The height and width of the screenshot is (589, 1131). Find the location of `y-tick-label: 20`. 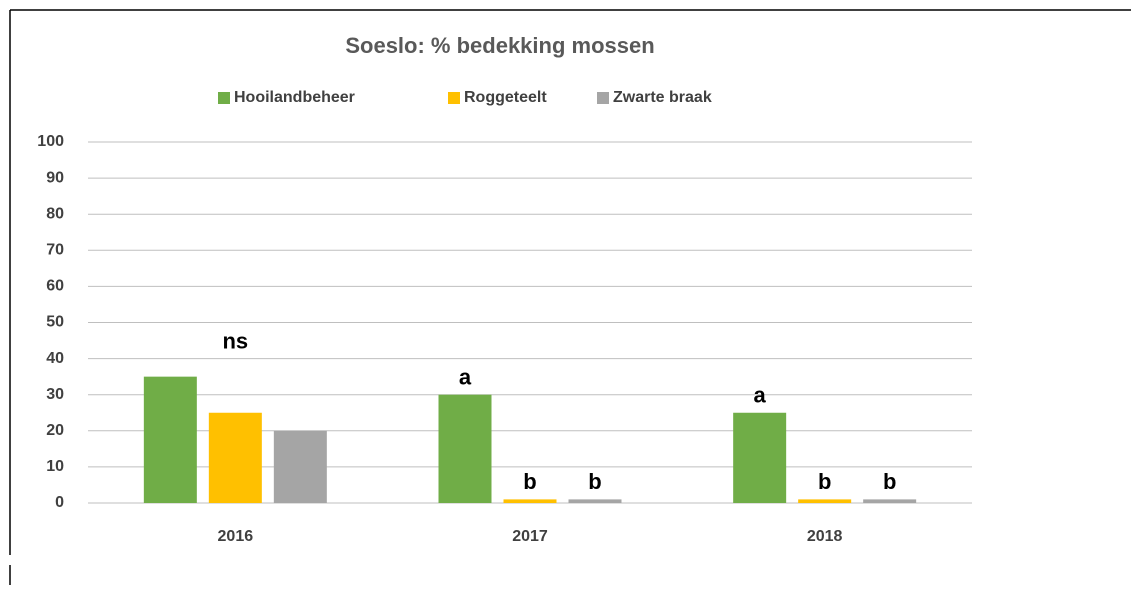

y-tick-label: 20 is located at coordinates (55, 430).